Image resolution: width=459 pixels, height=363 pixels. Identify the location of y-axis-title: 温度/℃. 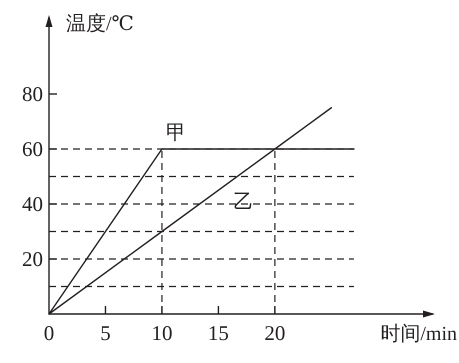
(100, 24).